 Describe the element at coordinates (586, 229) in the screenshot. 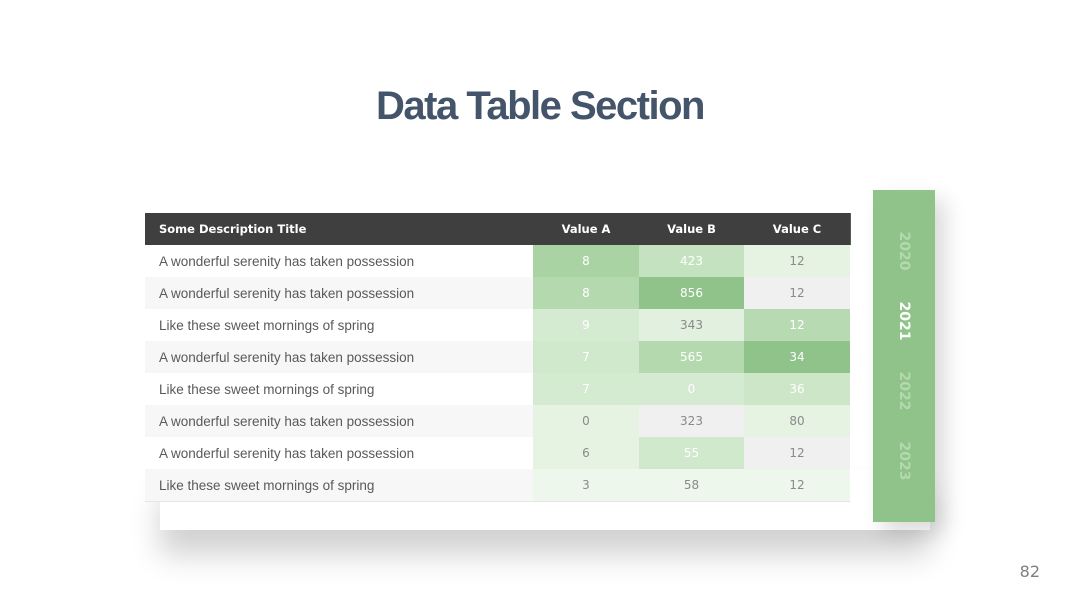

I see `column-header: Value A` at that location.